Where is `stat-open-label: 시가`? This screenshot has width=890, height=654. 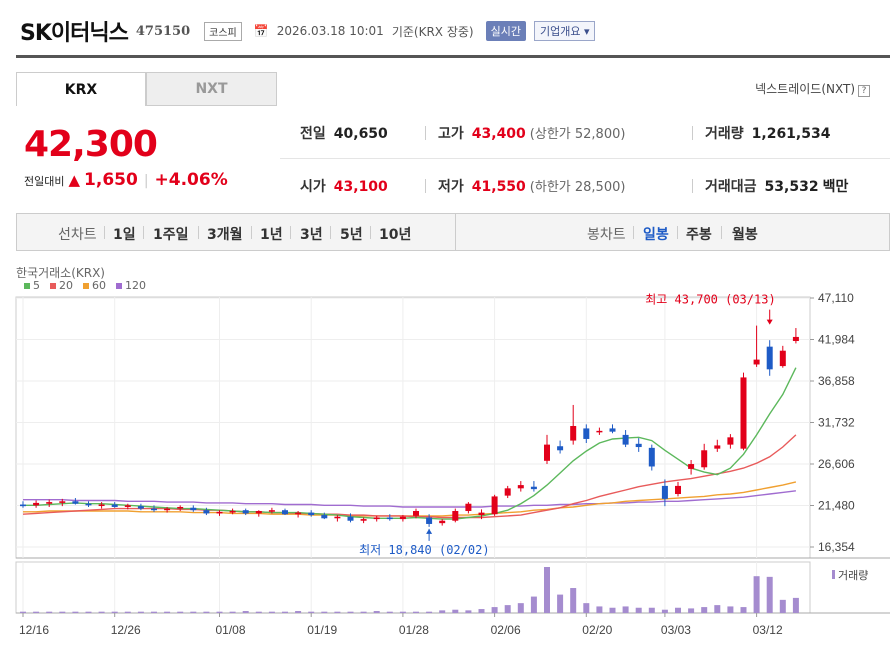
stat-open-label: 시가 is located at coordinates (313, 187).